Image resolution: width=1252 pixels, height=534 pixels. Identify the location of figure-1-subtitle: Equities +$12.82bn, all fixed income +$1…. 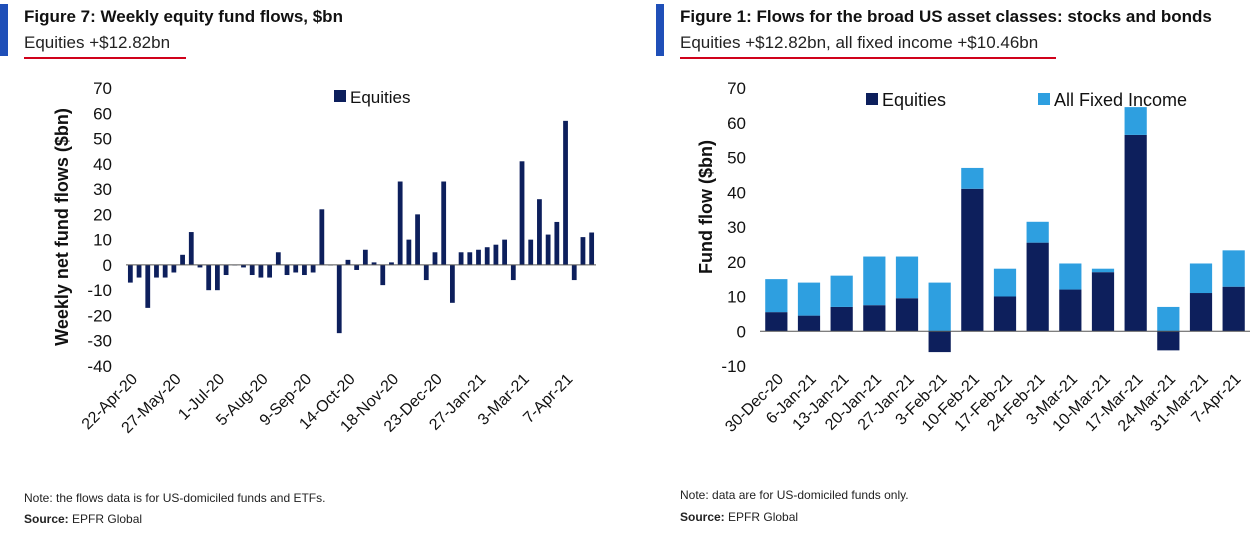
(859, 42).